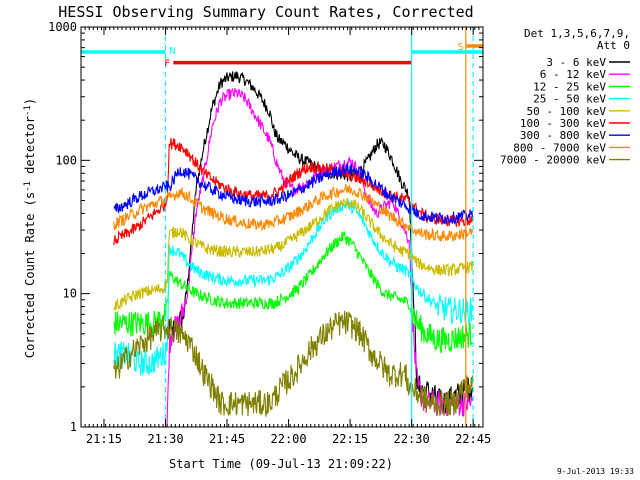  Describe the element at coordinates (167, 64) in the screenshot. I see `flag-label-f: F` at that location.